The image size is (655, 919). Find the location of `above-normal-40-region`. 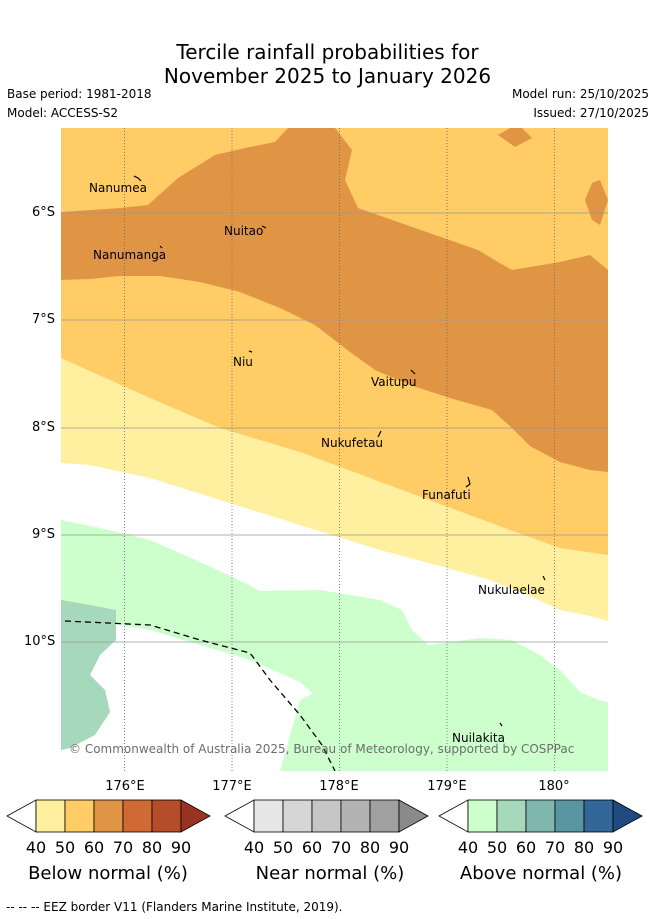

above-normal-40-region is located at coordinates (444, 727).